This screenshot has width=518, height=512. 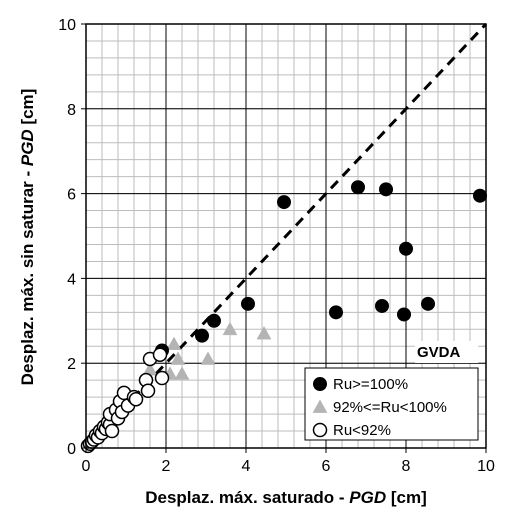 I want to click on y-tick-label: 0, so click(x=71, y=449).